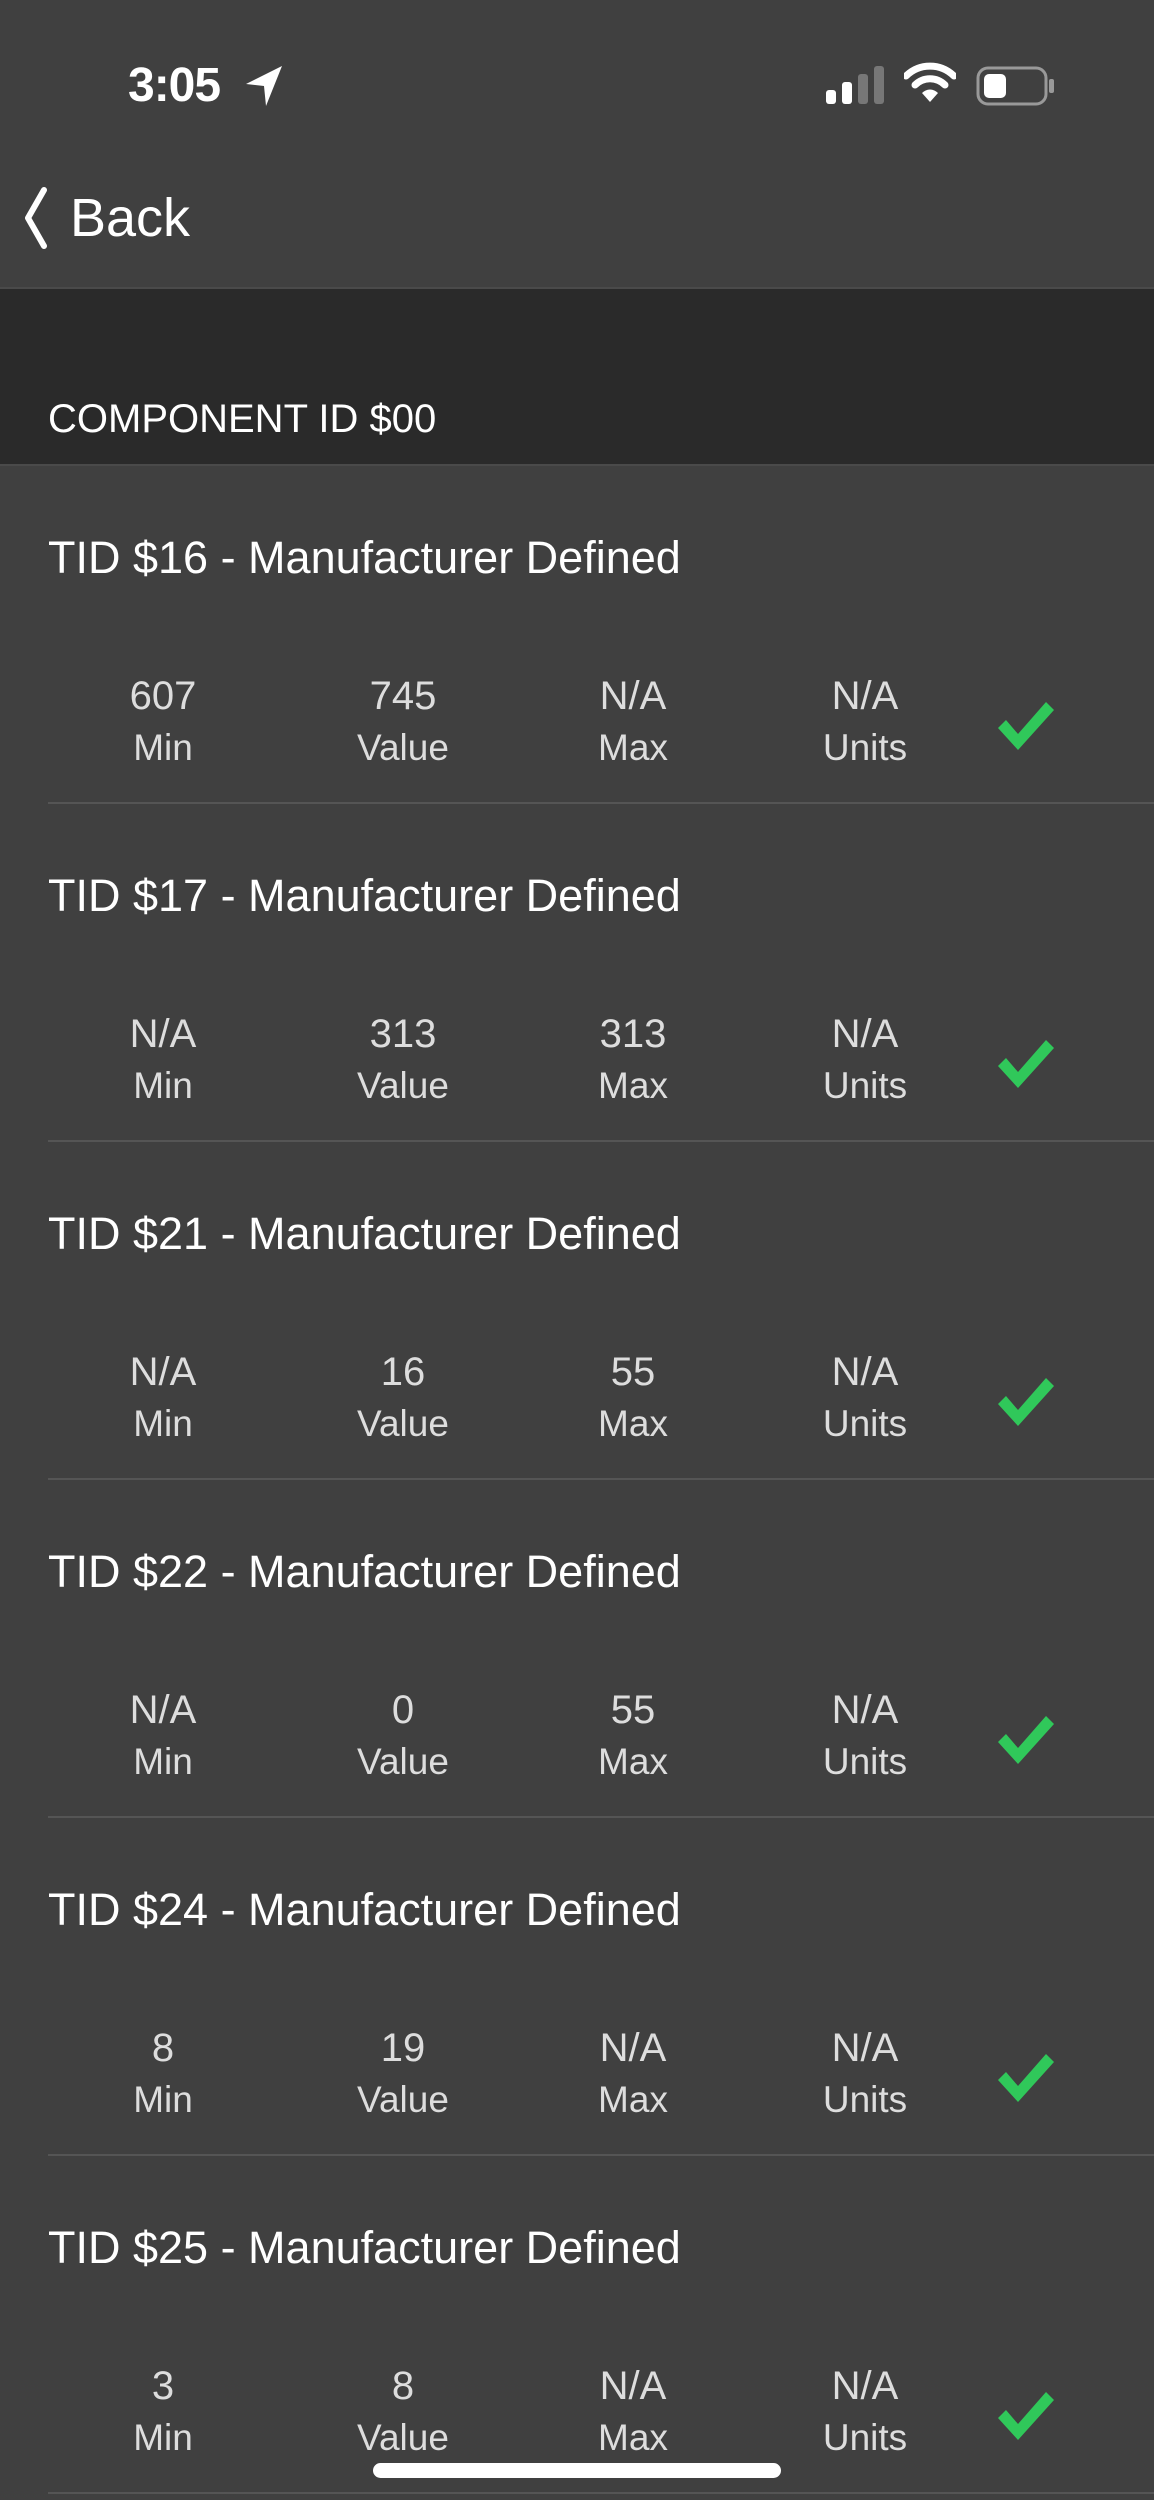 The height and width of the screenshot is (2500, 1154). I want to click on signal-icon, so click(855, 85).